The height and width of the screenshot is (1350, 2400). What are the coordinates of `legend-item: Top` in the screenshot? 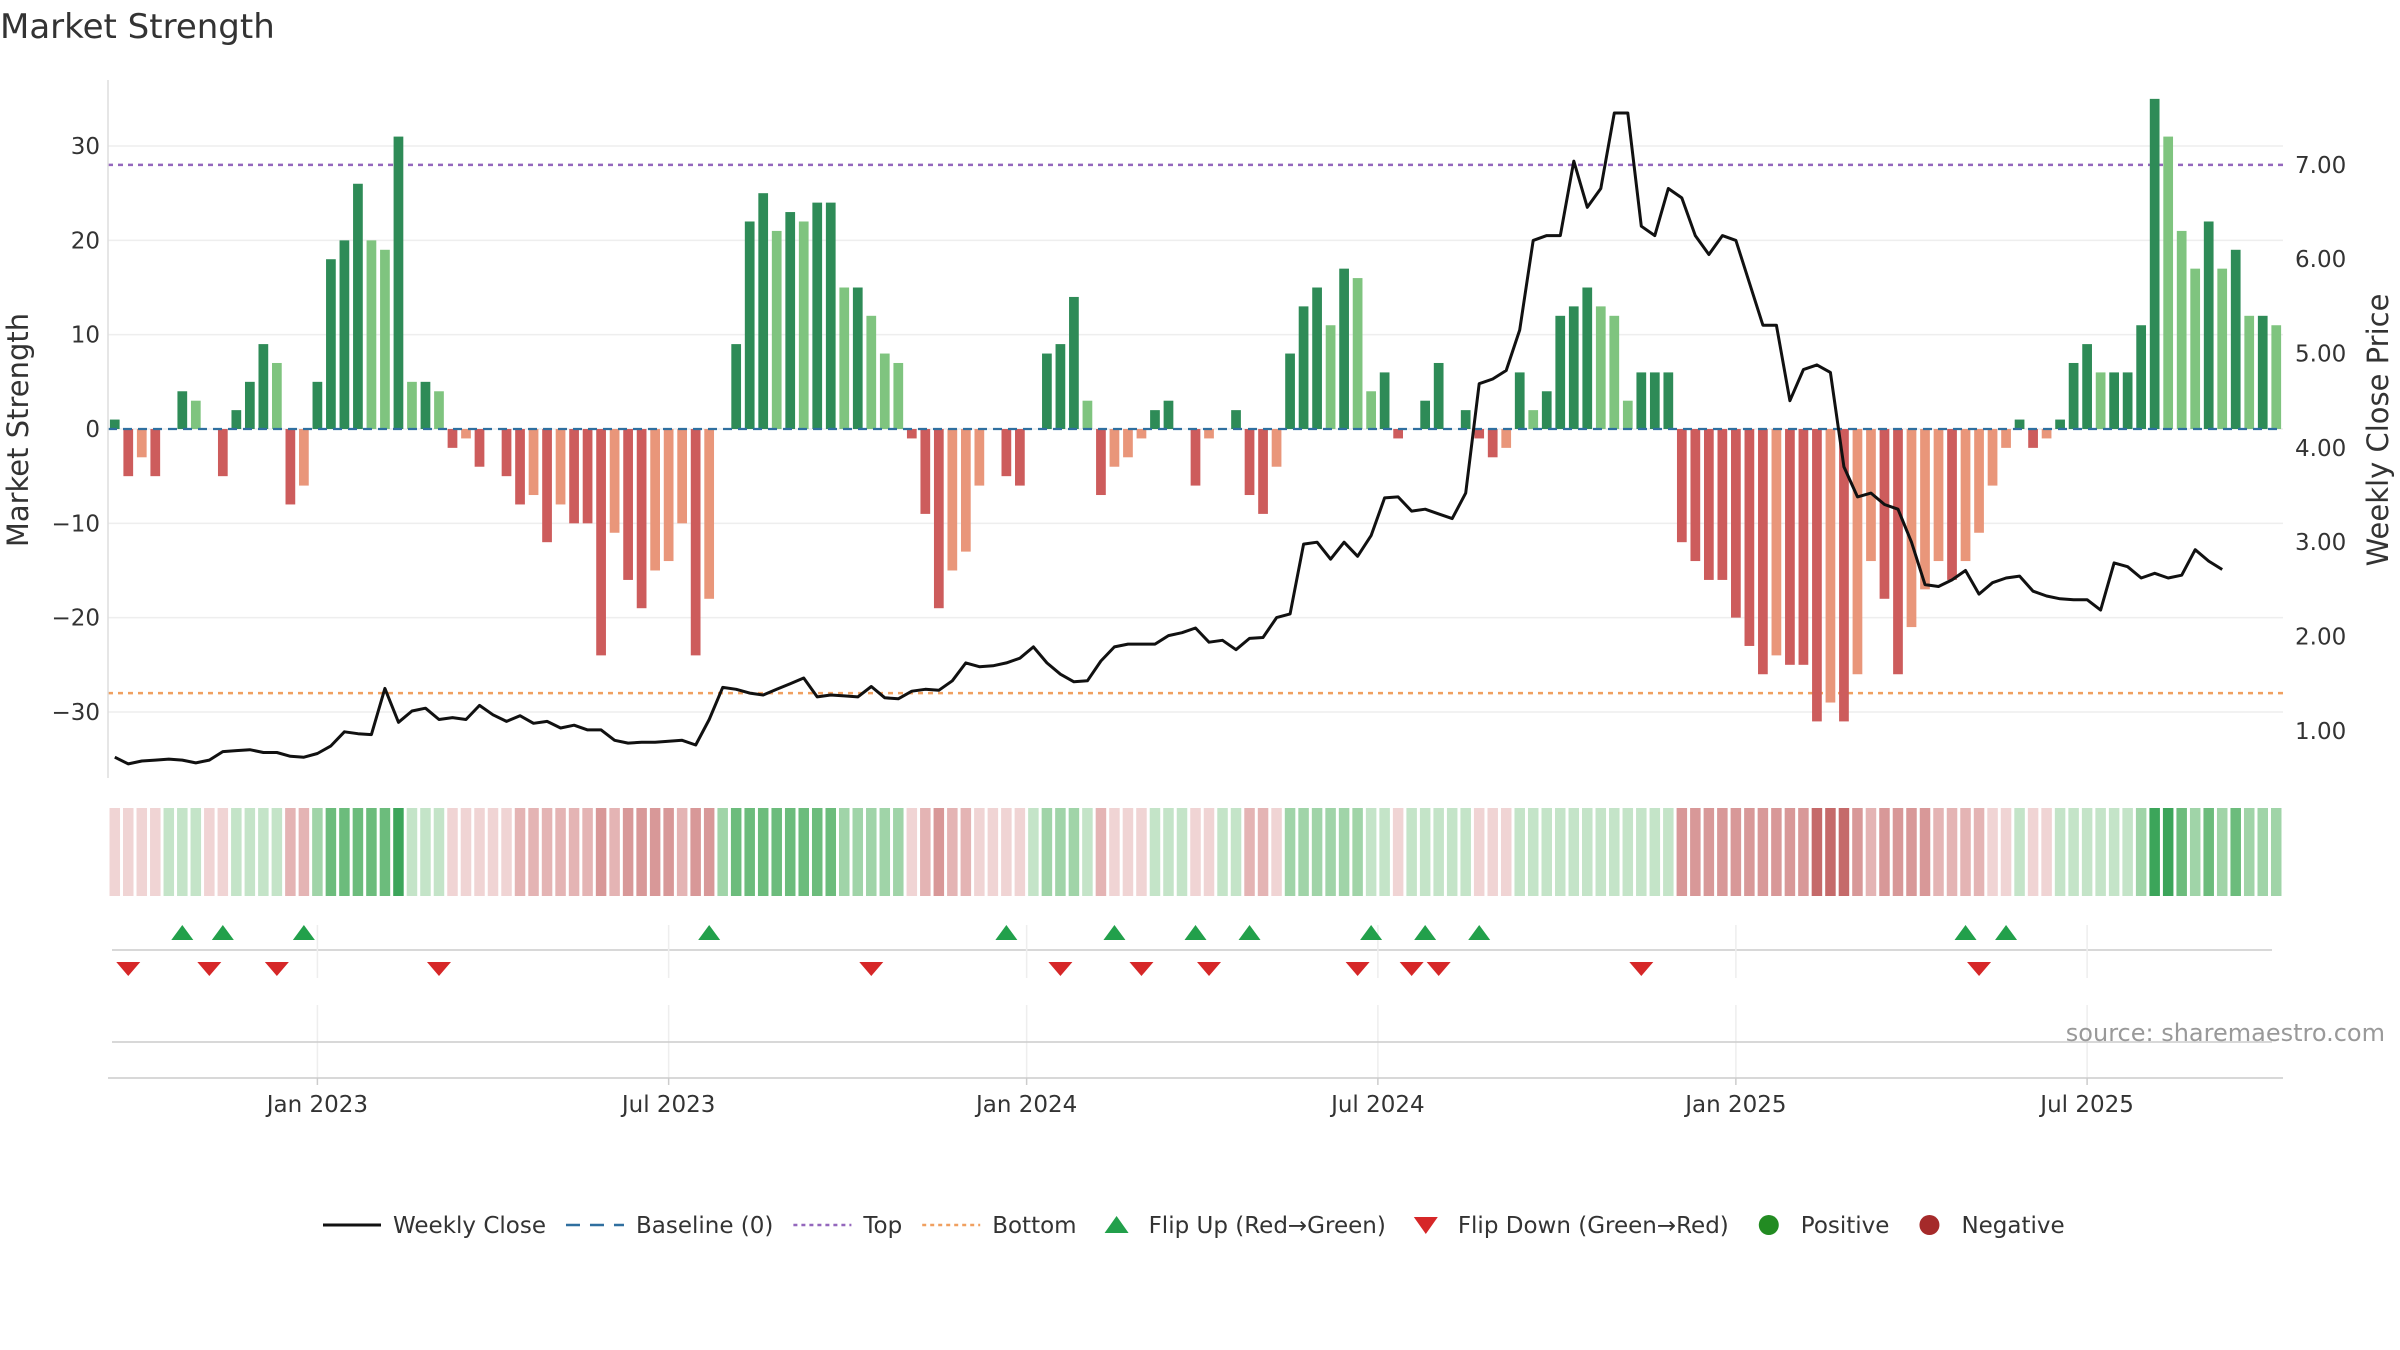 It's located at (847, 1226).